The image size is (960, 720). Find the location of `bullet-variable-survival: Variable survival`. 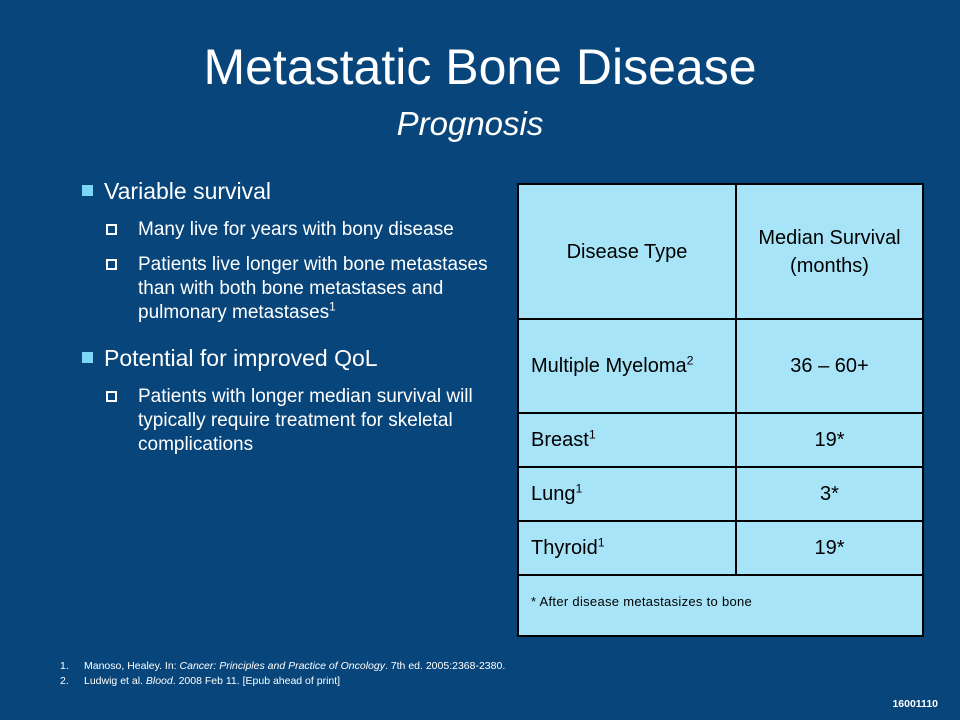

bullet-variable-survival: Variable survival is located at coordinates (292, 191).